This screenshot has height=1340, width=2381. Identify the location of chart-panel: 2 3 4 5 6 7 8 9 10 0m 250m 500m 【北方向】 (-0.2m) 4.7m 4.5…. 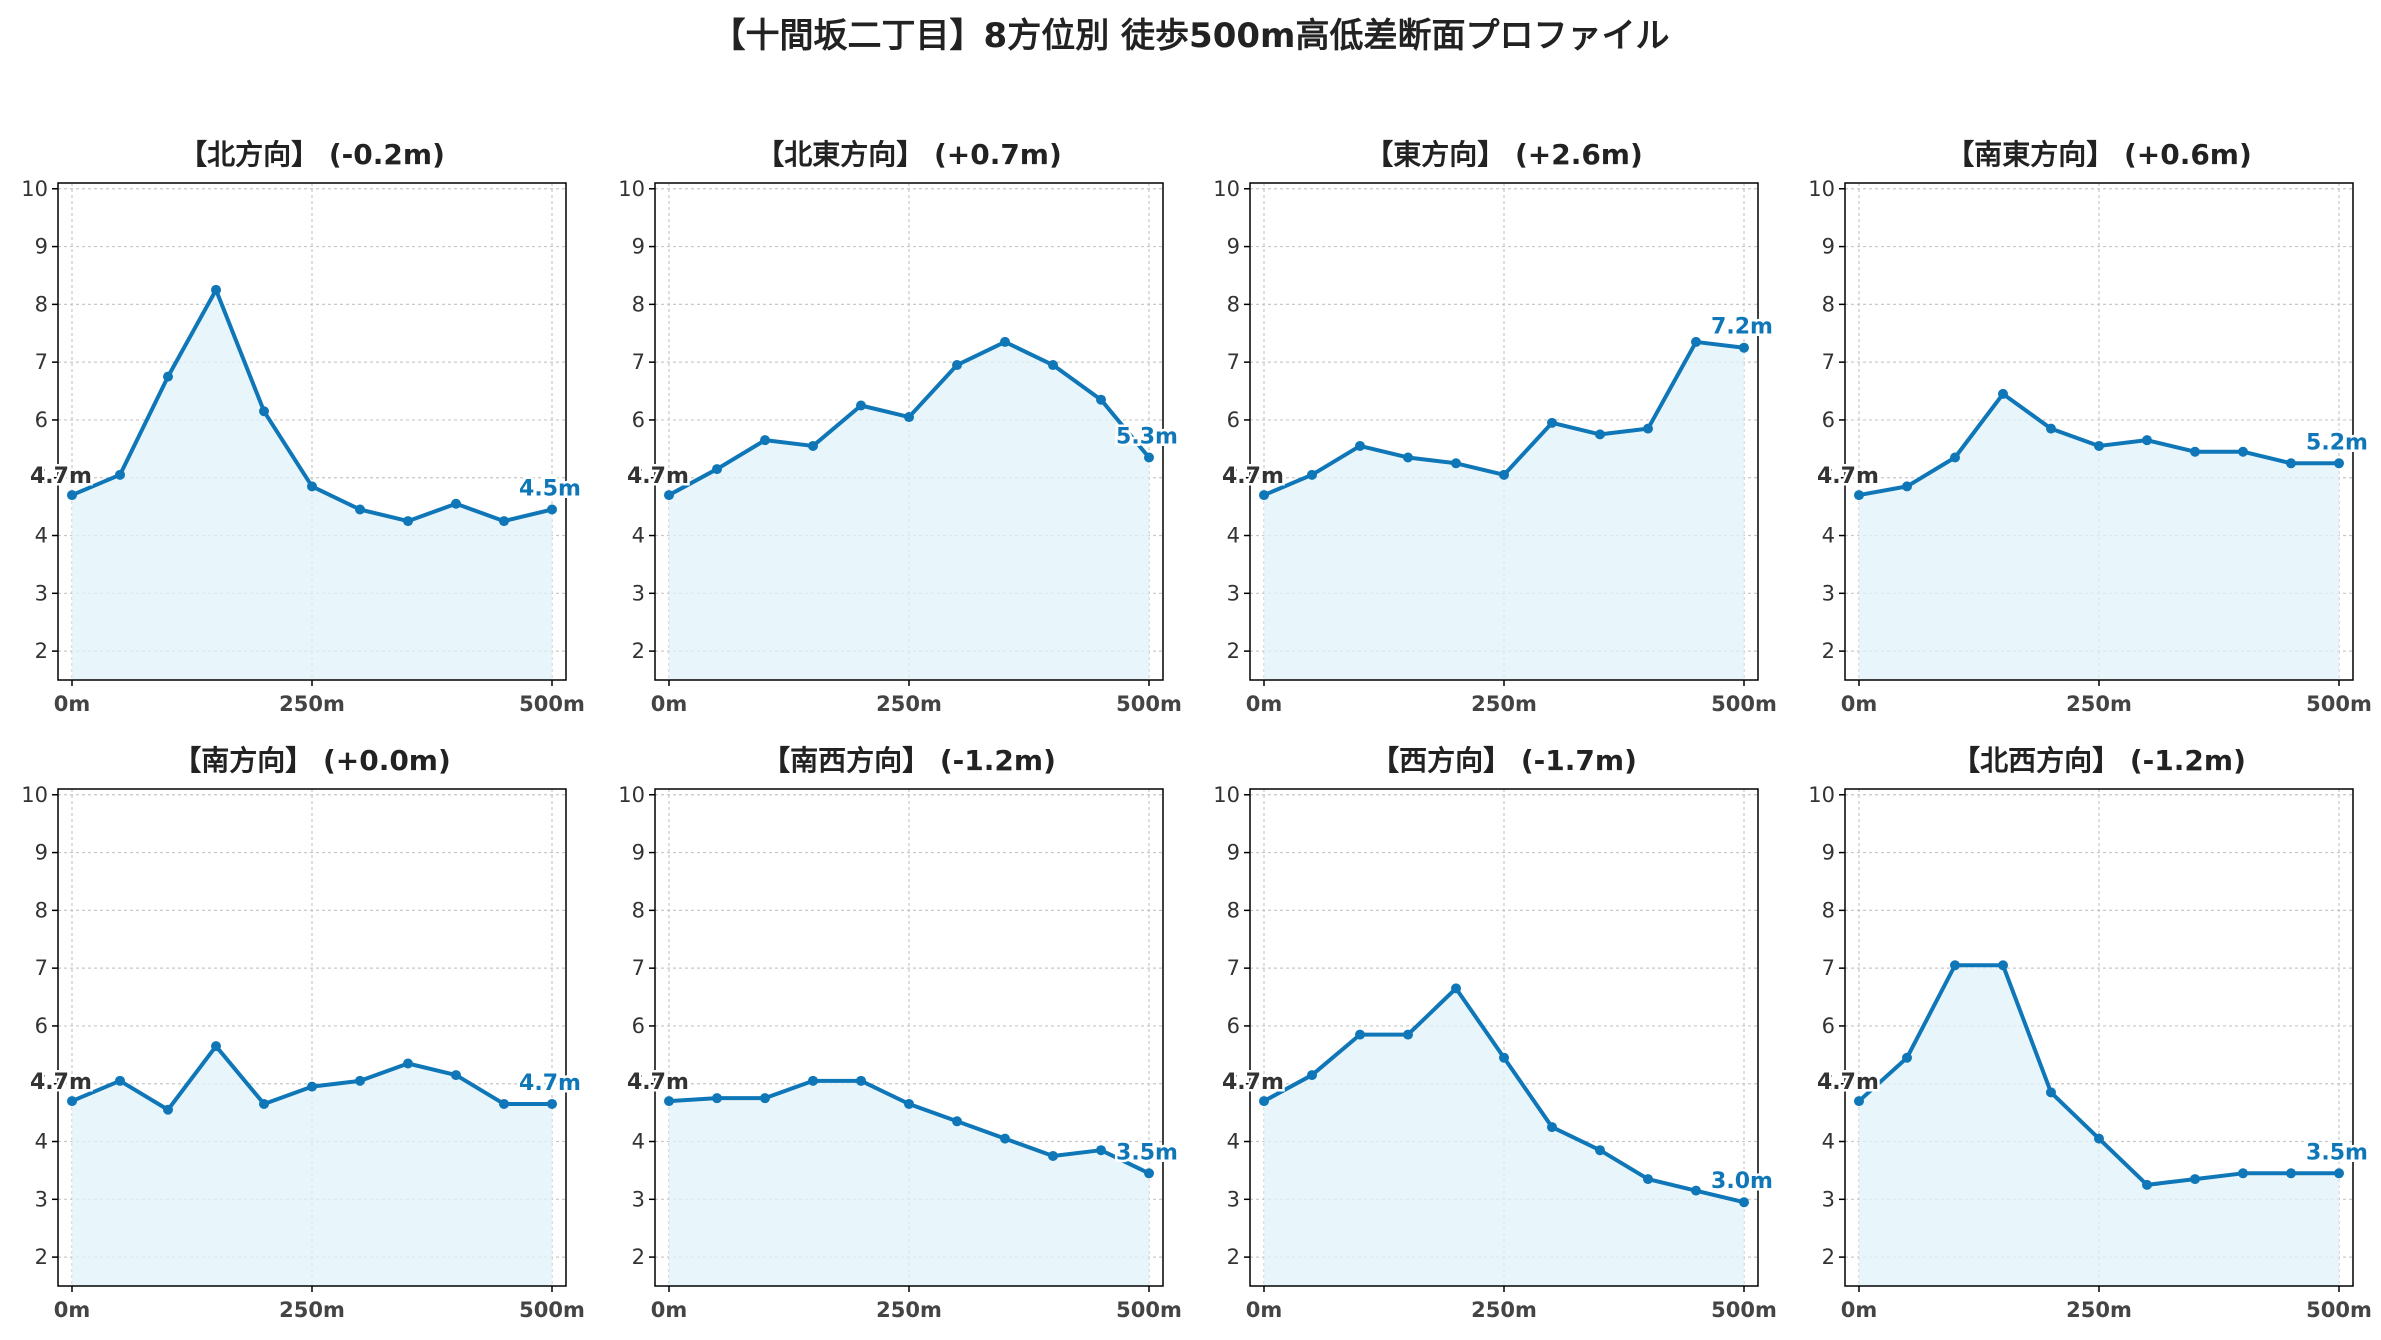
(303, 427).